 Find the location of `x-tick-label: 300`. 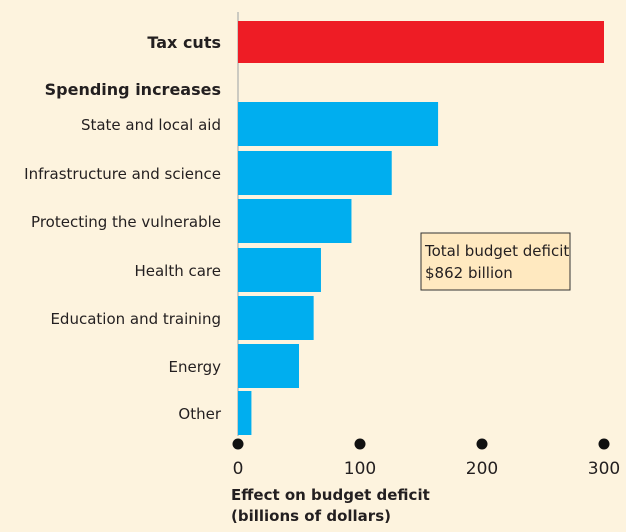

x-tick-label: 300 is located at coordinates (604, 469).